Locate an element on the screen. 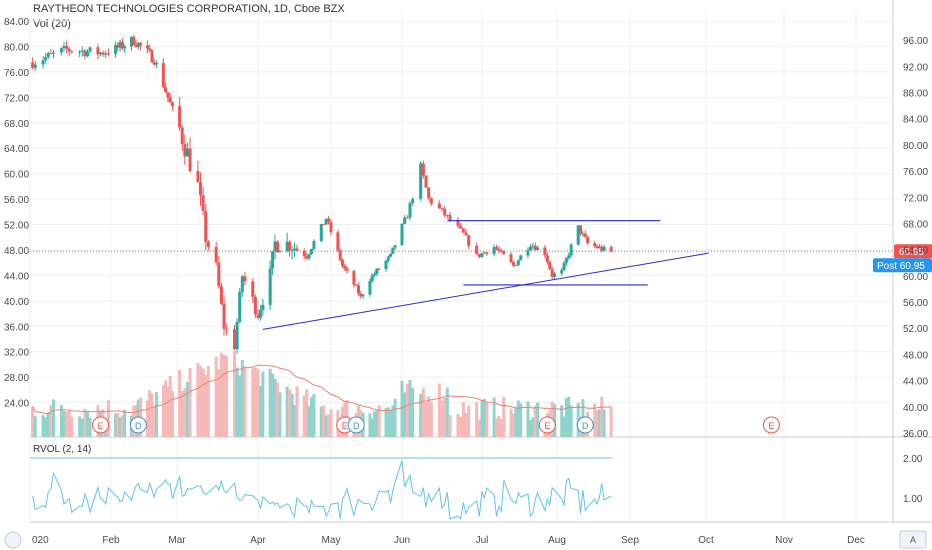 The width and height of the screenshot is (932, 550). left-tick-label: 44.00 is located at coordinates (16, 276).